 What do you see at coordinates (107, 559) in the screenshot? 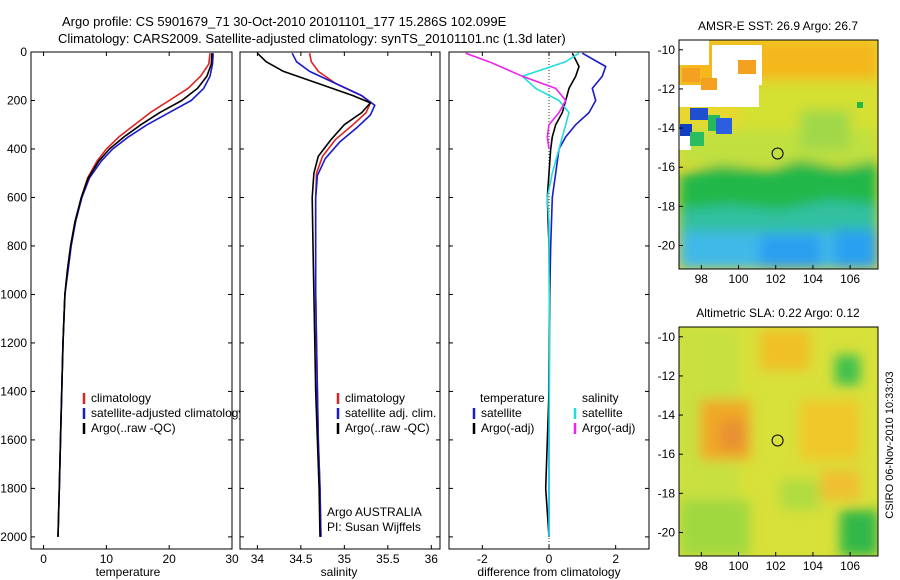
I see `x-tick-label: 10` at bounding box center [107, 559].